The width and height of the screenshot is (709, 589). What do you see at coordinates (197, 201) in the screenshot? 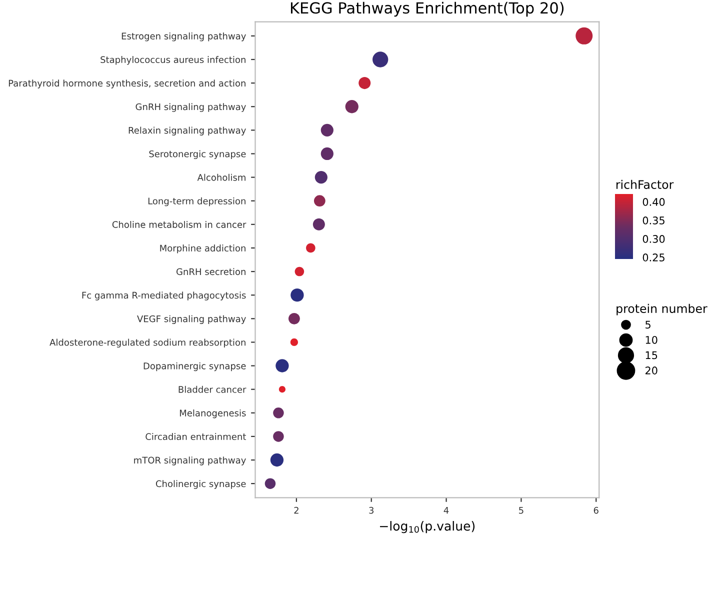
I see `y-tick-label: Long-term depression` at bounding box center [197, 201].